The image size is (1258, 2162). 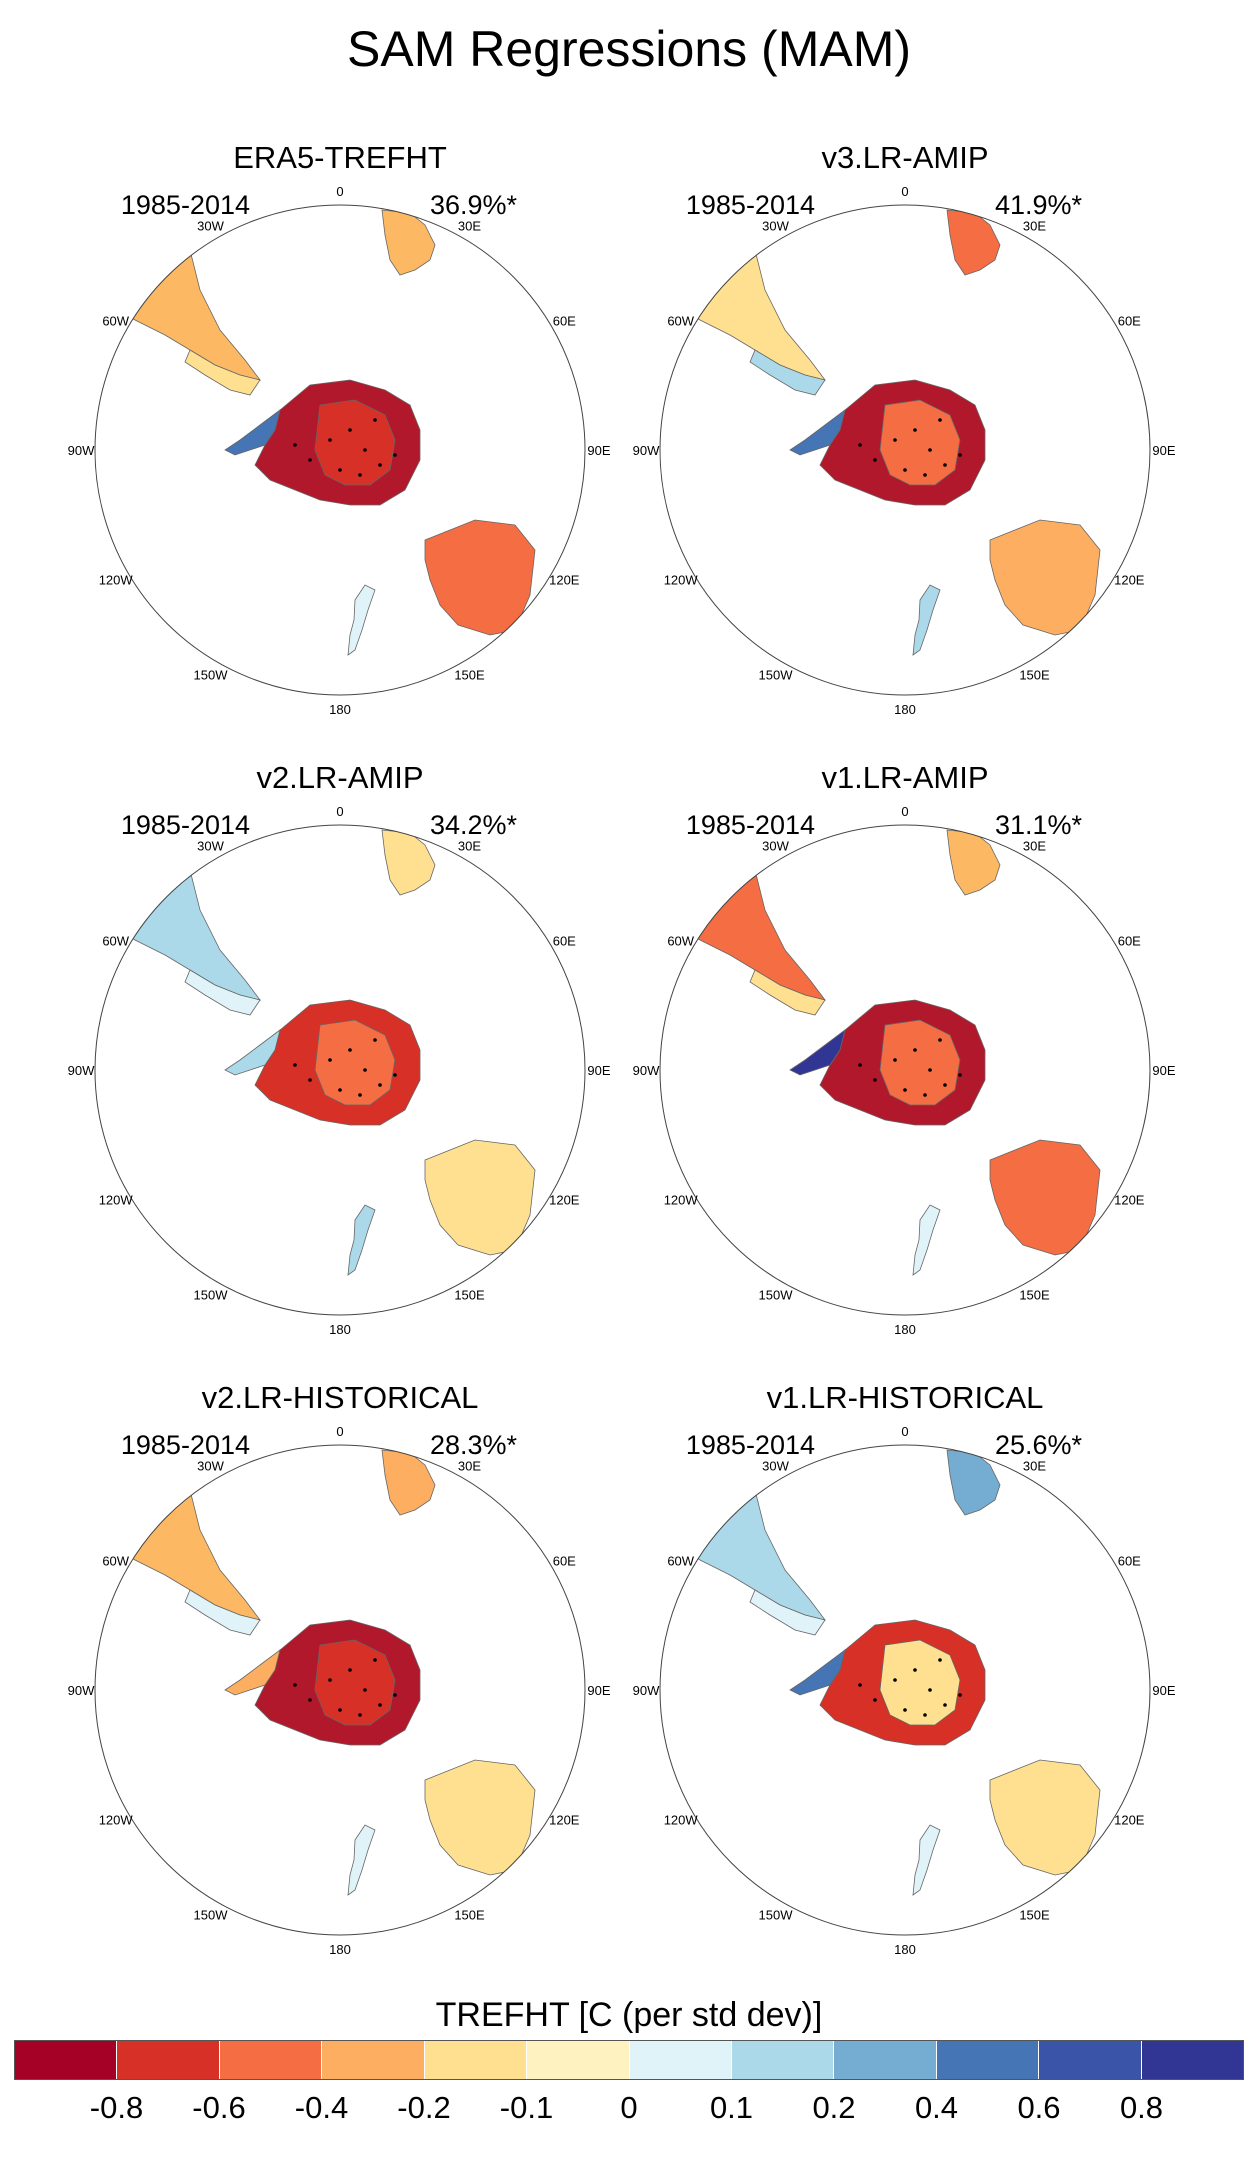 What do you see at coordinates (936, 2107) in the screenshot?
I see `colorbar-tick-label: 0.4` at bounding box center [936, 2107].